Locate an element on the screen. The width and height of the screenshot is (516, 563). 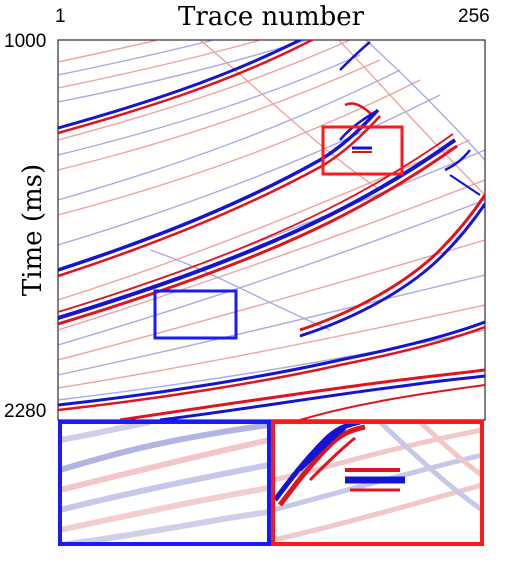
inset-red-frame is located at coordinates (377, 483).